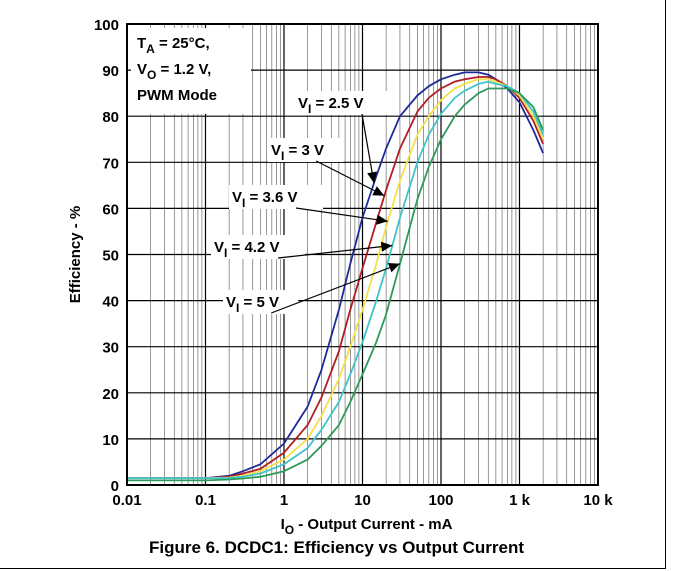 The height and width of the screenshot is (571, 673). What do you see at coordinates (110, 209) in the screenshot?
I see `y-tick-label: 60` at bounding box center [110, 209].